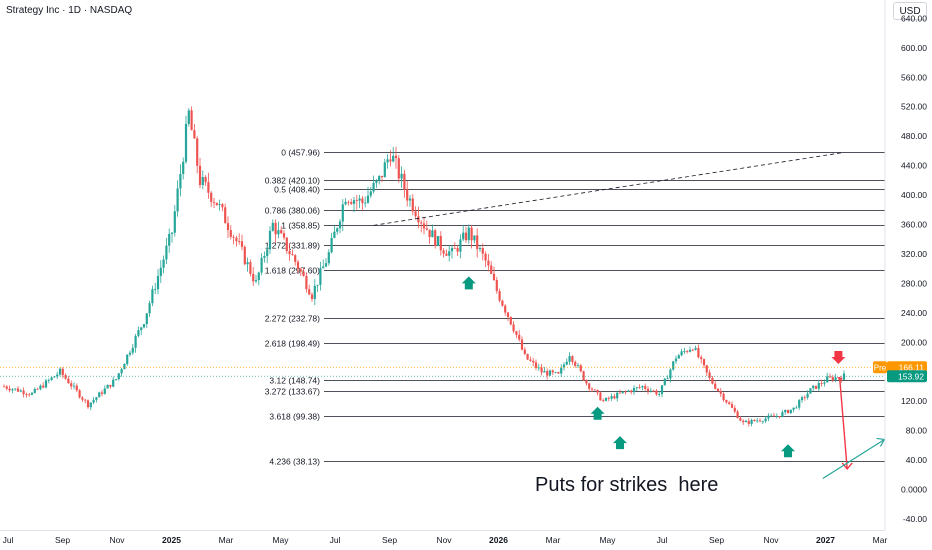  I want to click on trendline-dashed, so click(609, 189).